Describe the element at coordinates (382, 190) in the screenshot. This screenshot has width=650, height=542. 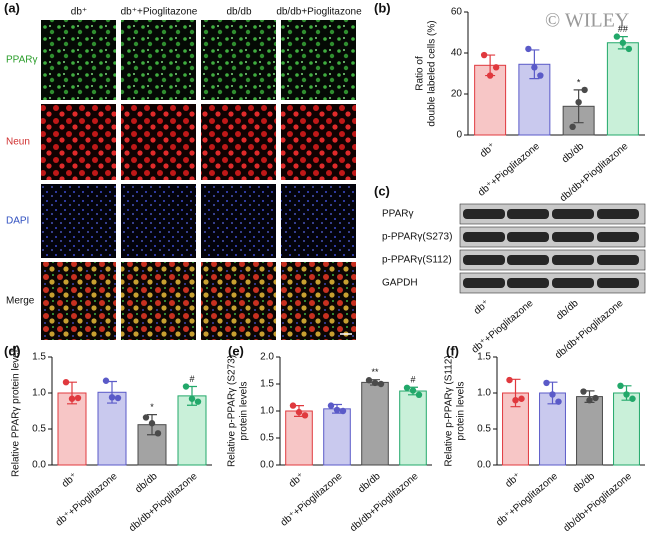
I see `panel-label: (c)` at that location.